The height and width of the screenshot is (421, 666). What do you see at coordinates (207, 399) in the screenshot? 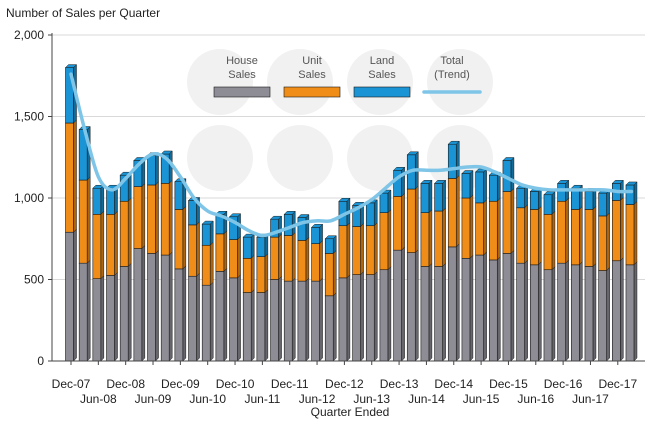
I see `x-tick-label: Jun-10` at bounding box center [207, 399].